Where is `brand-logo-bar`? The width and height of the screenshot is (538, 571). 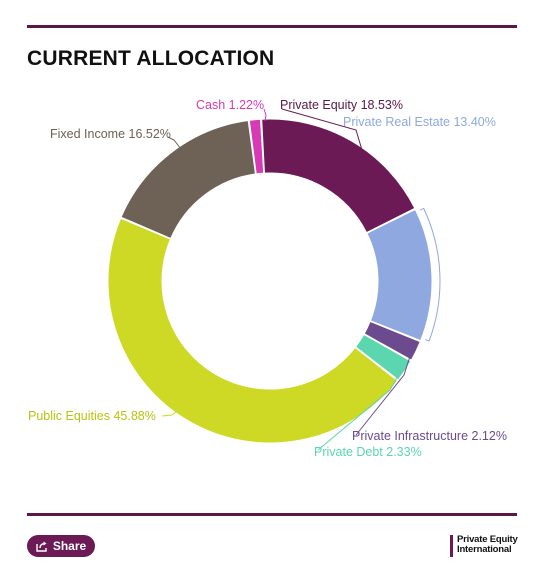 brand-logo-bar is located at coordinates (451, 546).